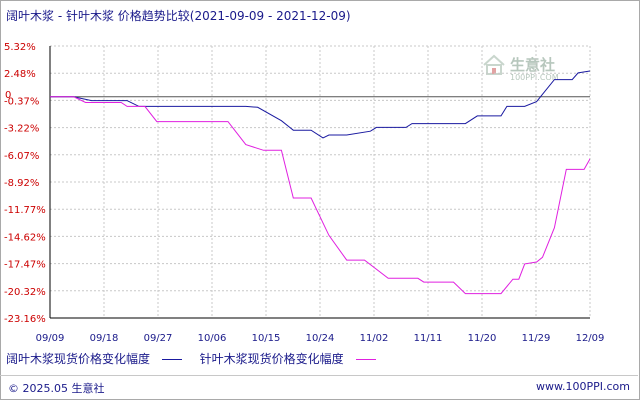 This screenshot has height=400, width=640. Describe the element at coordinates (494, 64) in the screenshot. I see `house-icon` at that location.